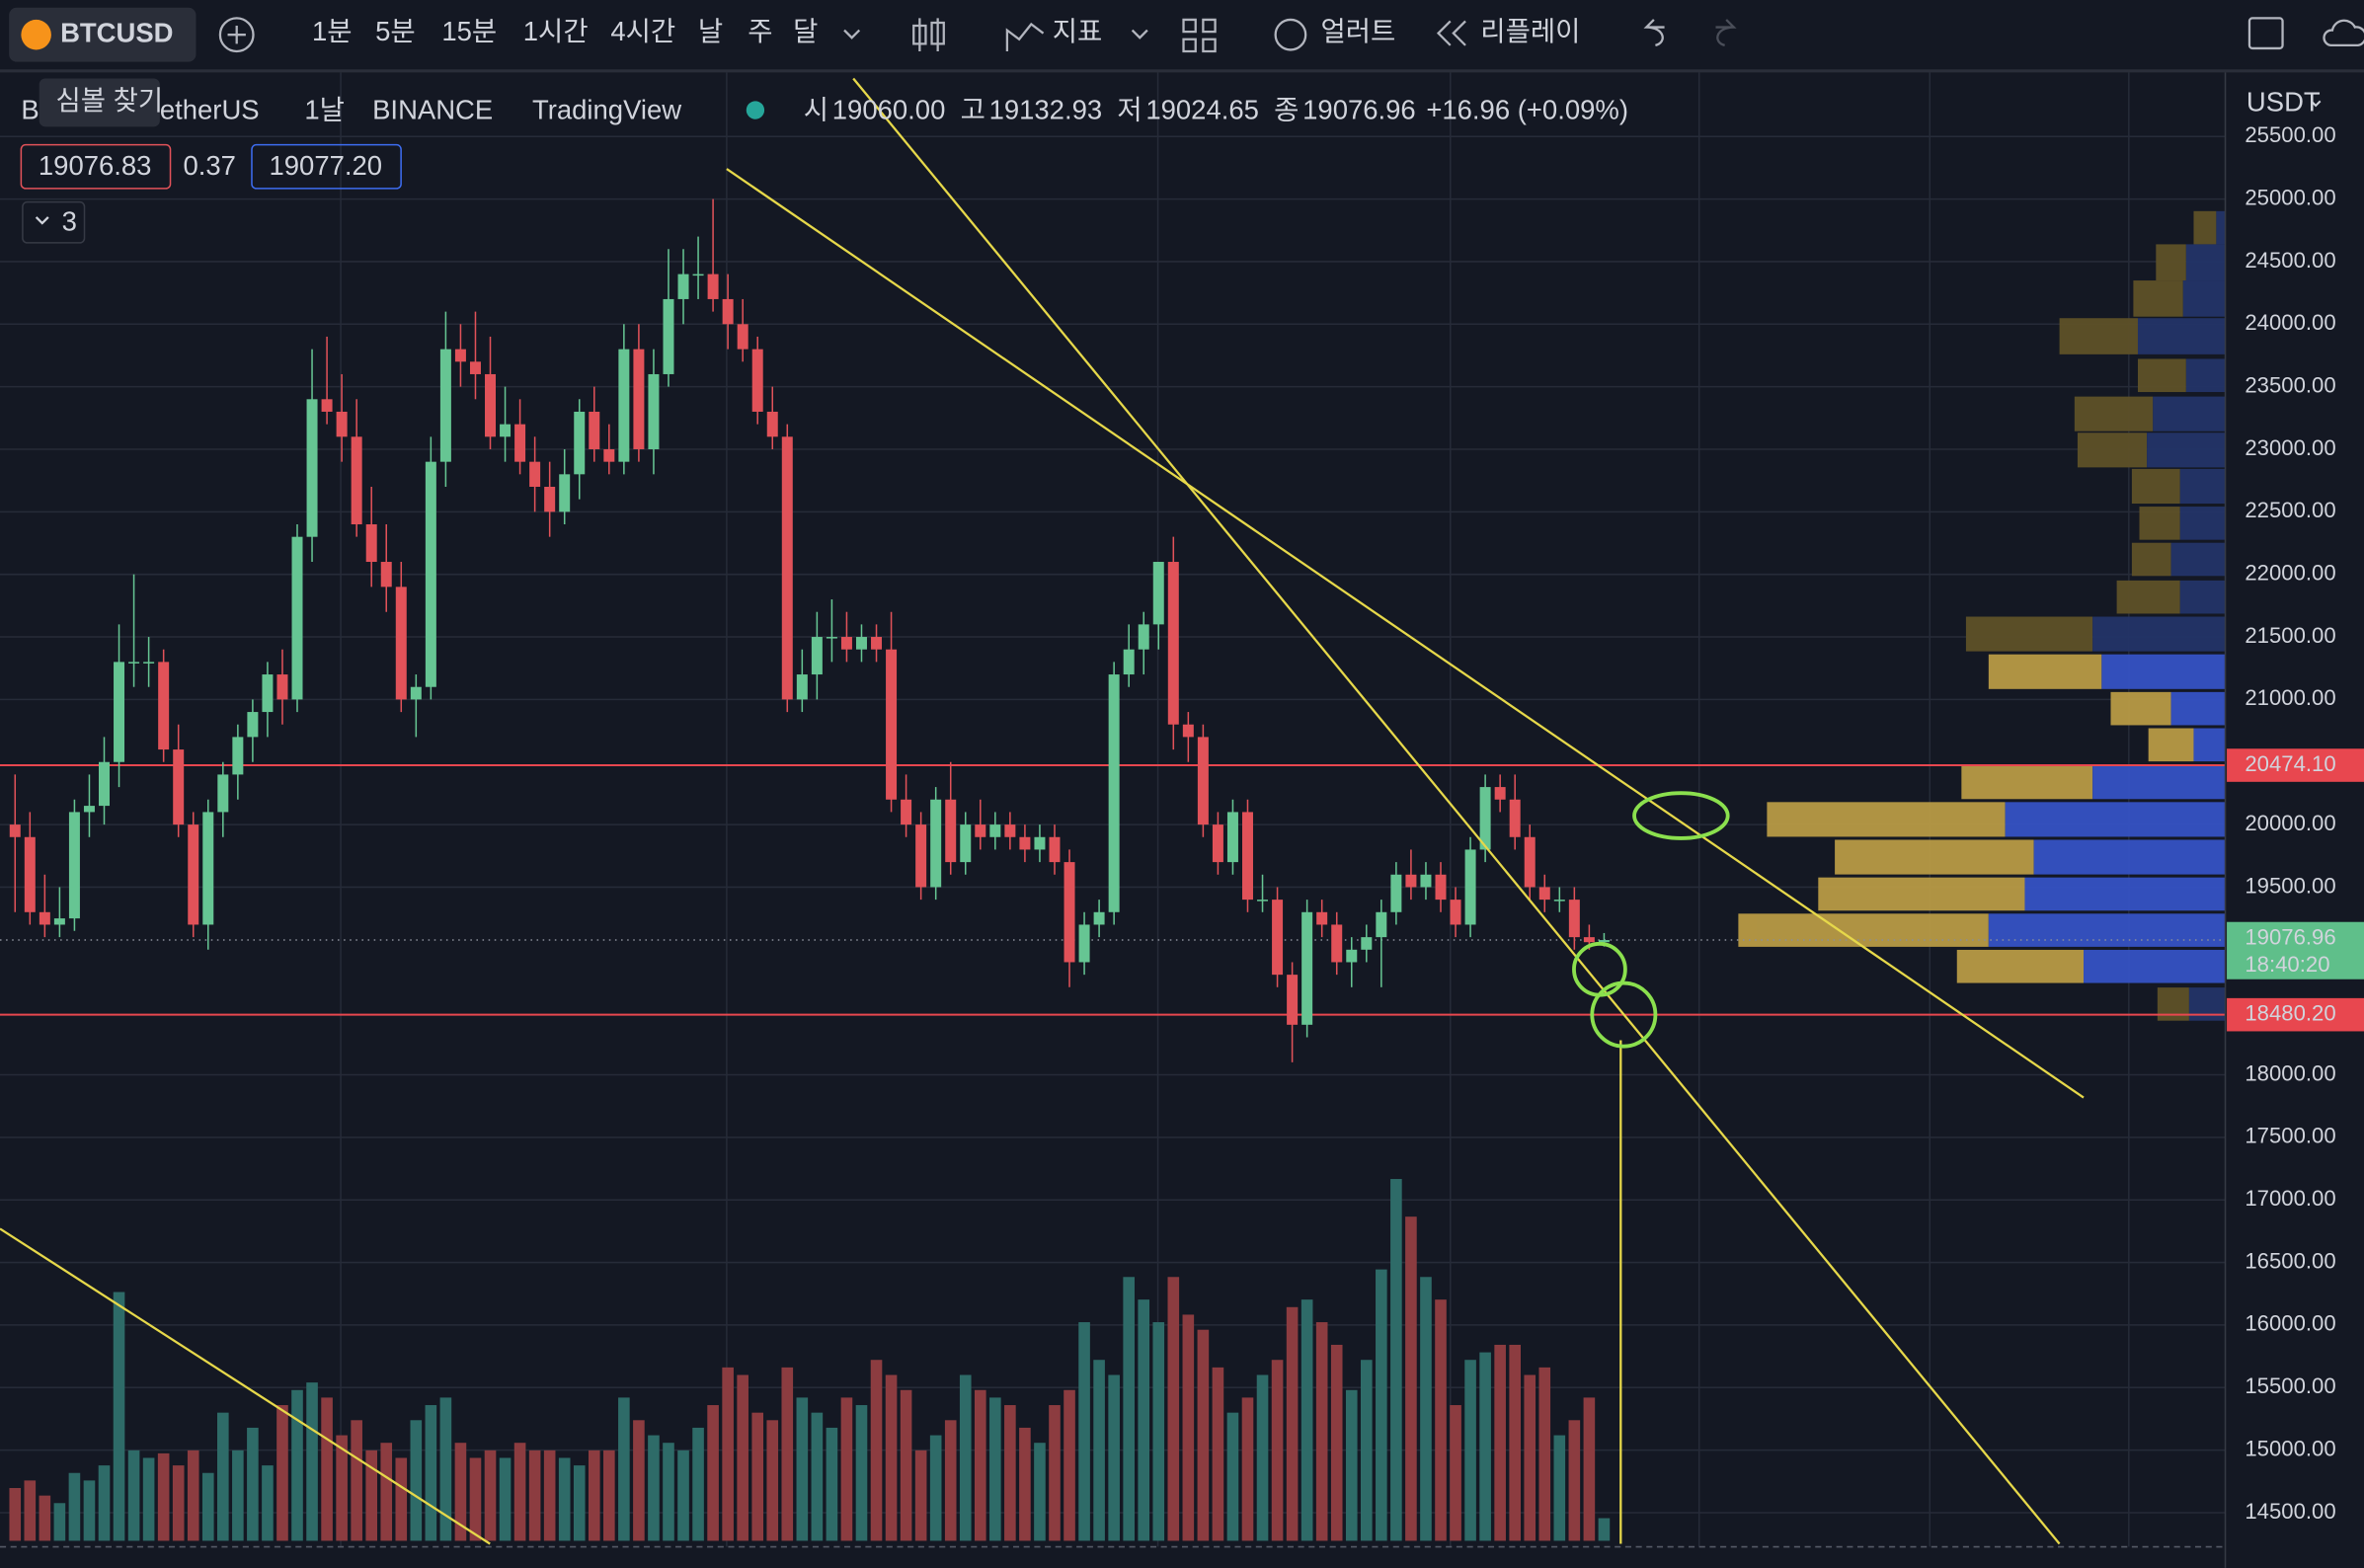 The height and width of the screenshot is (1568, 2364). I want to click on chart-type, so click(928, 34).